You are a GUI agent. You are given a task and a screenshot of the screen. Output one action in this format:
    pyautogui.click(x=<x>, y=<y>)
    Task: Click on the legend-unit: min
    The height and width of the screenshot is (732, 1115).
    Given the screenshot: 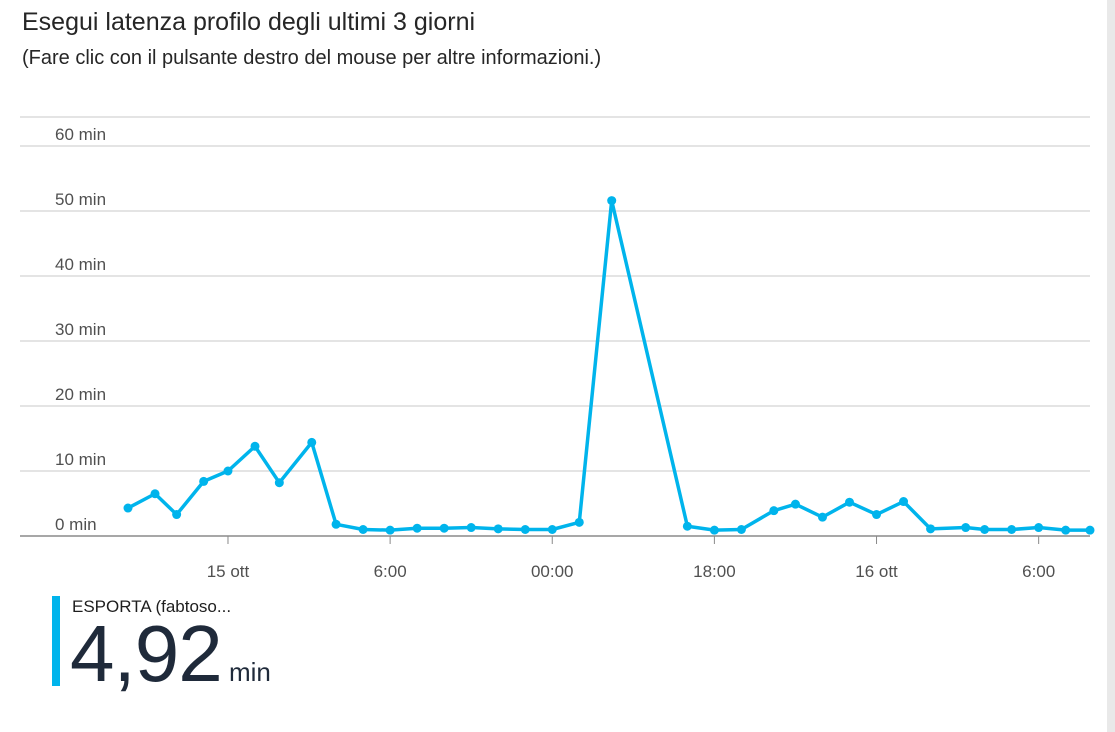 What is the action you would take?
    pyautogui.click(x=250, y=672)
    